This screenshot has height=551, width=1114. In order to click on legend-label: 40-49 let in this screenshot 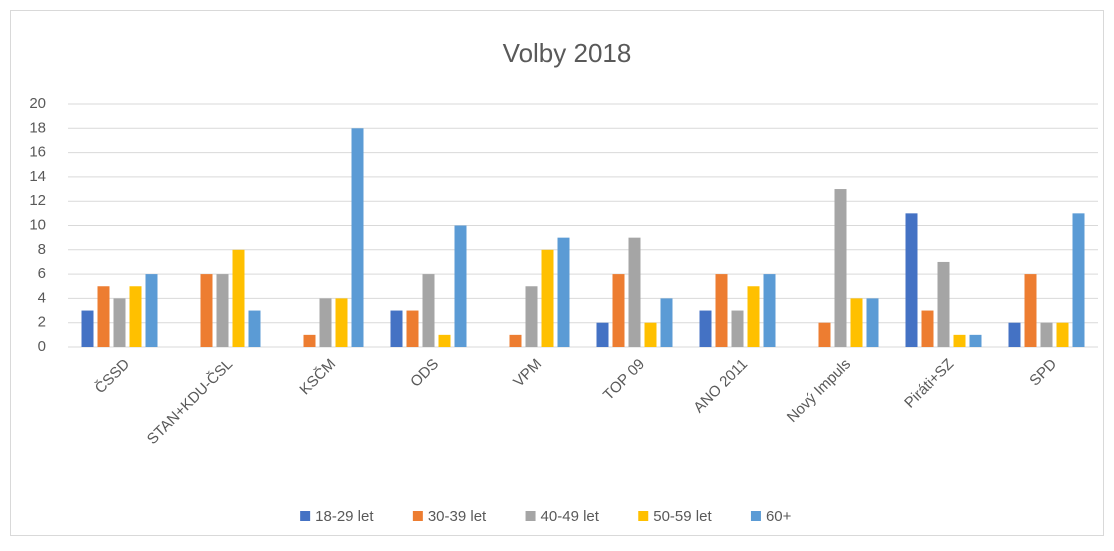, I will do `click(570, 516)`.